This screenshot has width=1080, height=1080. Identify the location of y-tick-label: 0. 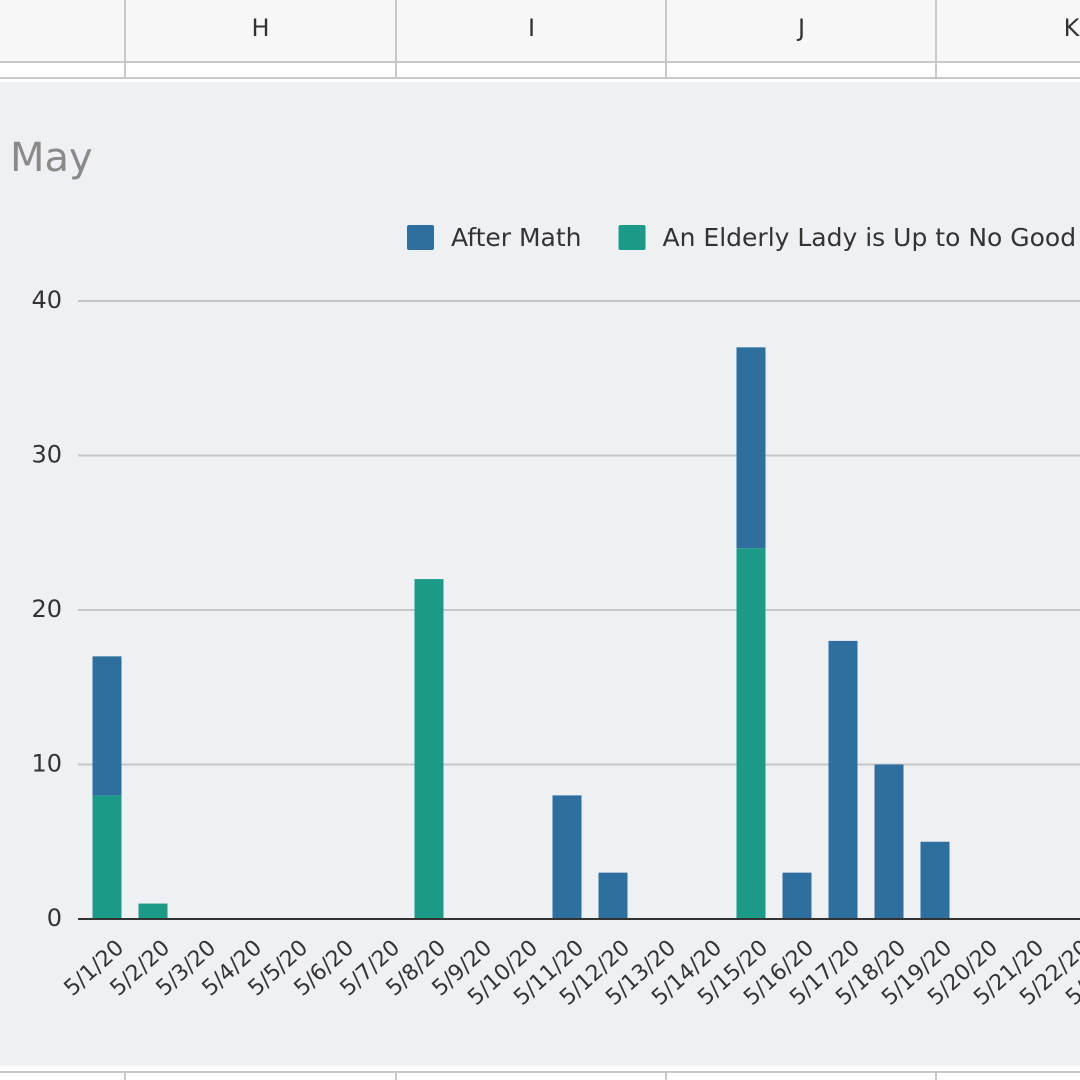
(54, 918).